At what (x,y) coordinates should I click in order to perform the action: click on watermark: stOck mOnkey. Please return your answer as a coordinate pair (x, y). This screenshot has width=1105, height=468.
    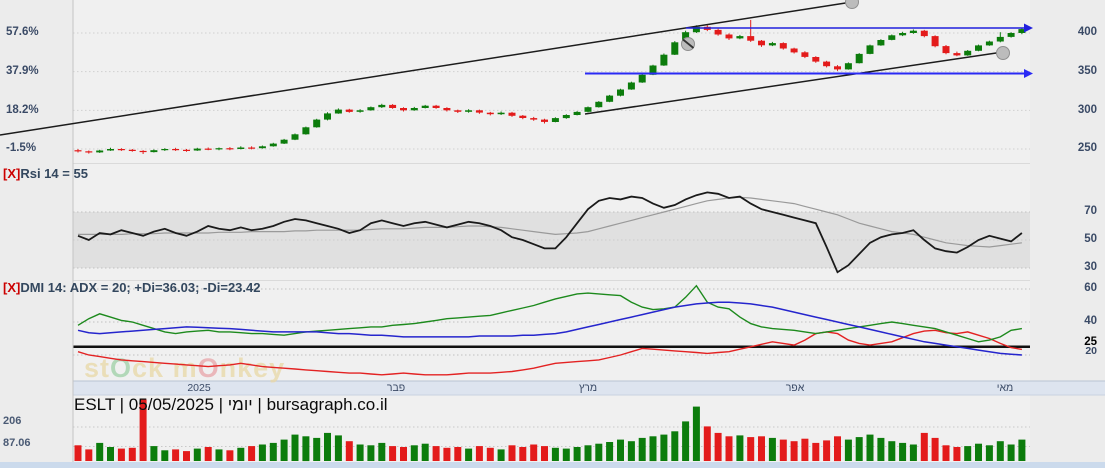
    Looking at the image, I should click on (184, 368).